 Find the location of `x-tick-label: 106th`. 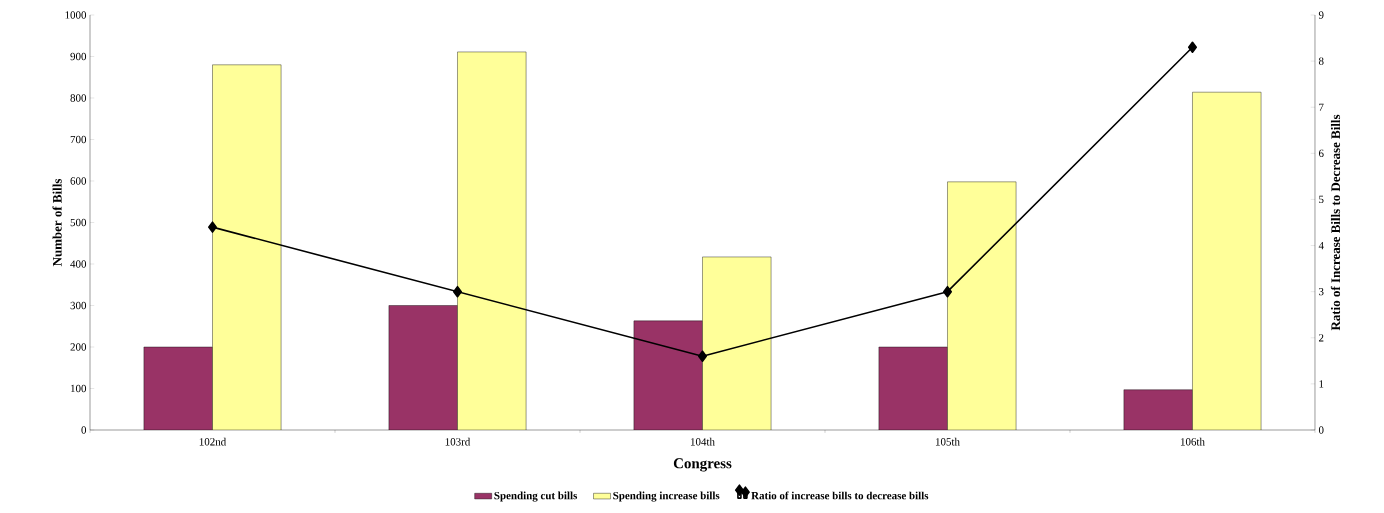

x-tick-label: 106th is located at coordinates (1192, 441).